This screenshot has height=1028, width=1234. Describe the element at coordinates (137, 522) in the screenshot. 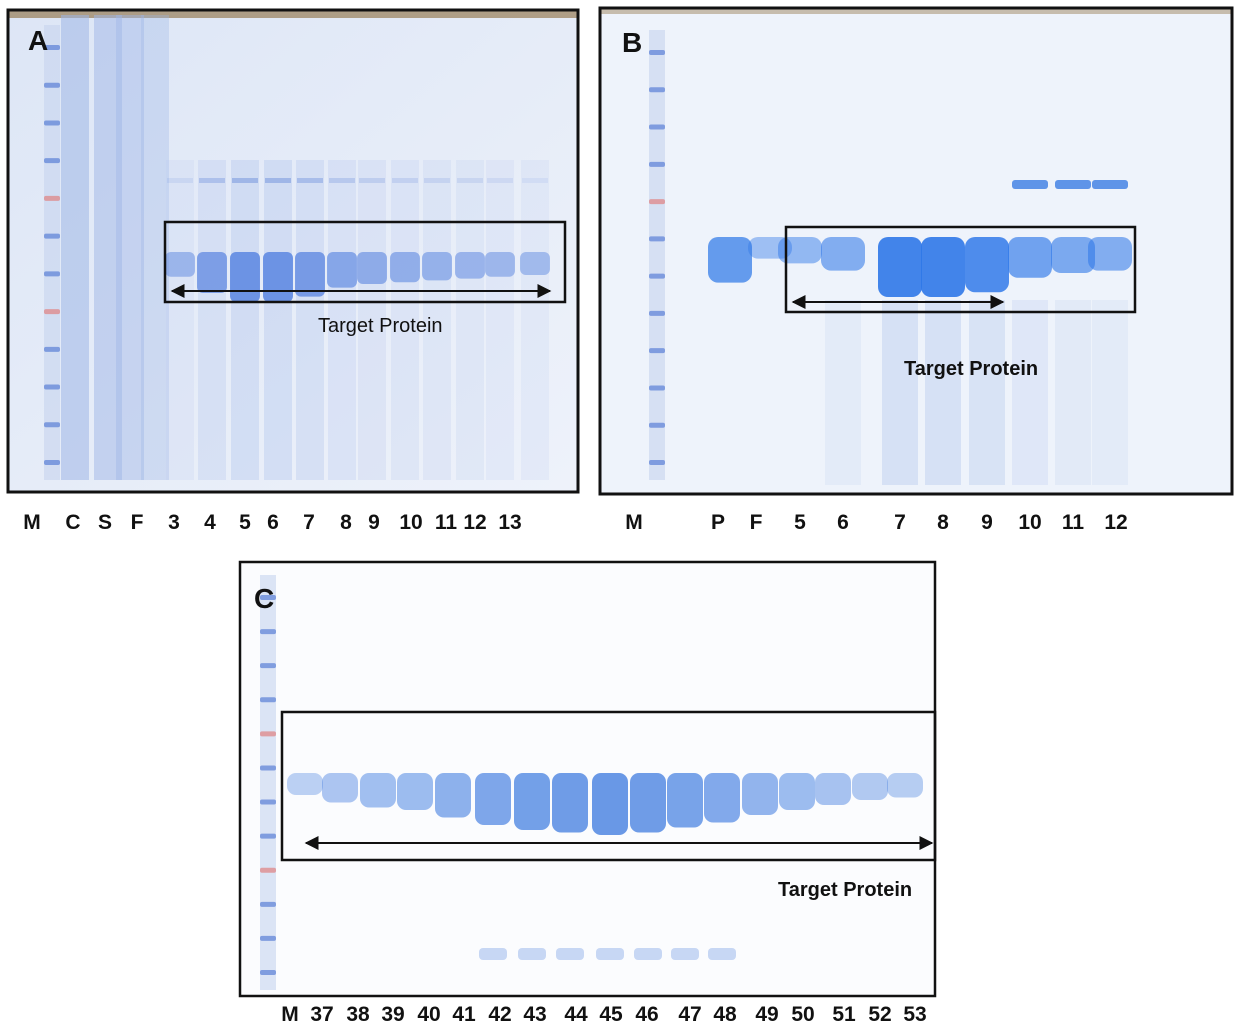

I see `lane-label: F` at that location.